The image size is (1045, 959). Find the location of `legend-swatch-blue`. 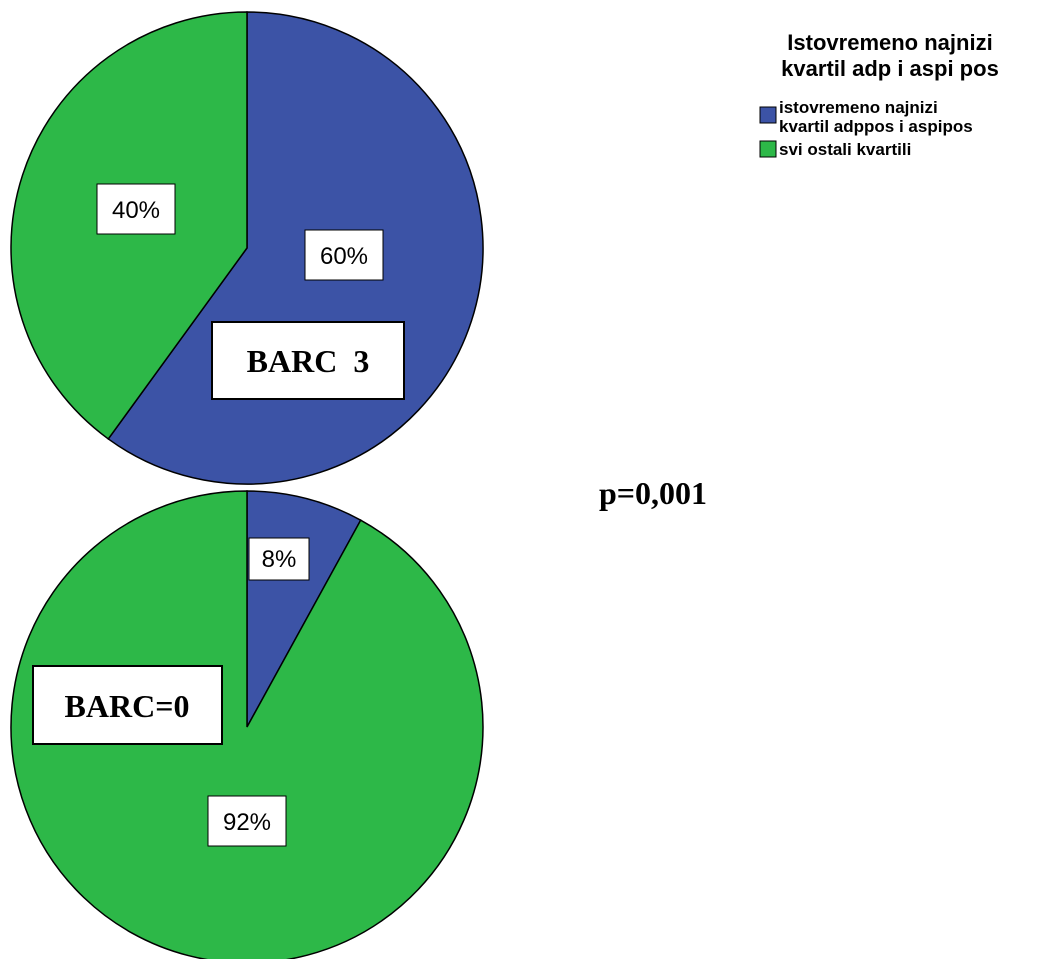

legend-swatch-blue is located at coordinates (768, 115).